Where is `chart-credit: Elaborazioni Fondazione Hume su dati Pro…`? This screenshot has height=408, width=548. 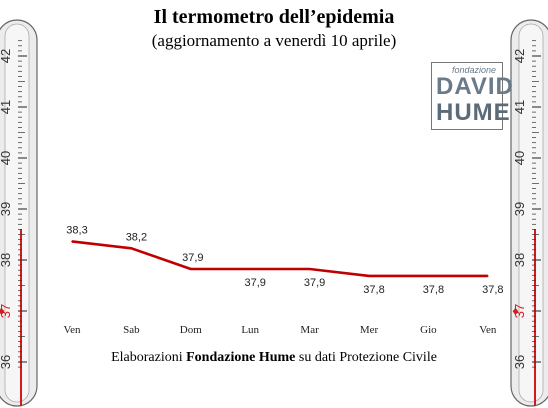 chart-credit: Elaborazioni Fondazione Hume su dati Pro… is located at coordinates (274, 358).